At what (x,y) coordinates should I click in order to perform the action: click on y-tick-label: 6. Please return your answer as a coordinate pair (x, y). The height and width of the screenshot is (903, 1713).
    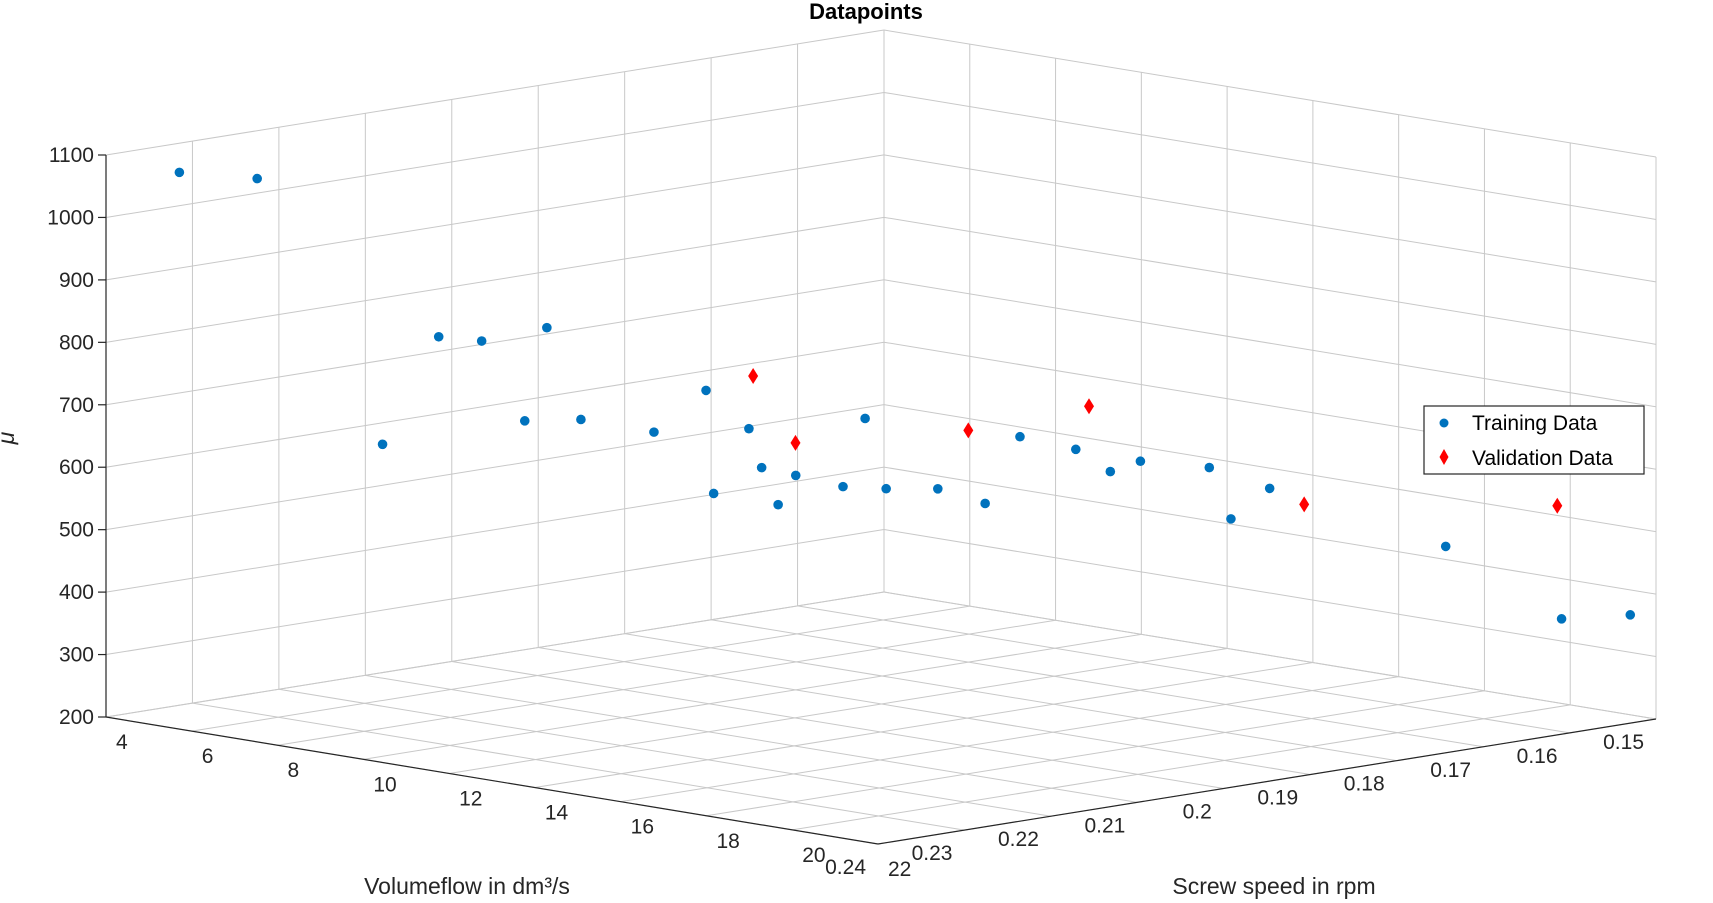
    Looking at the image, I should click on (208, 756).